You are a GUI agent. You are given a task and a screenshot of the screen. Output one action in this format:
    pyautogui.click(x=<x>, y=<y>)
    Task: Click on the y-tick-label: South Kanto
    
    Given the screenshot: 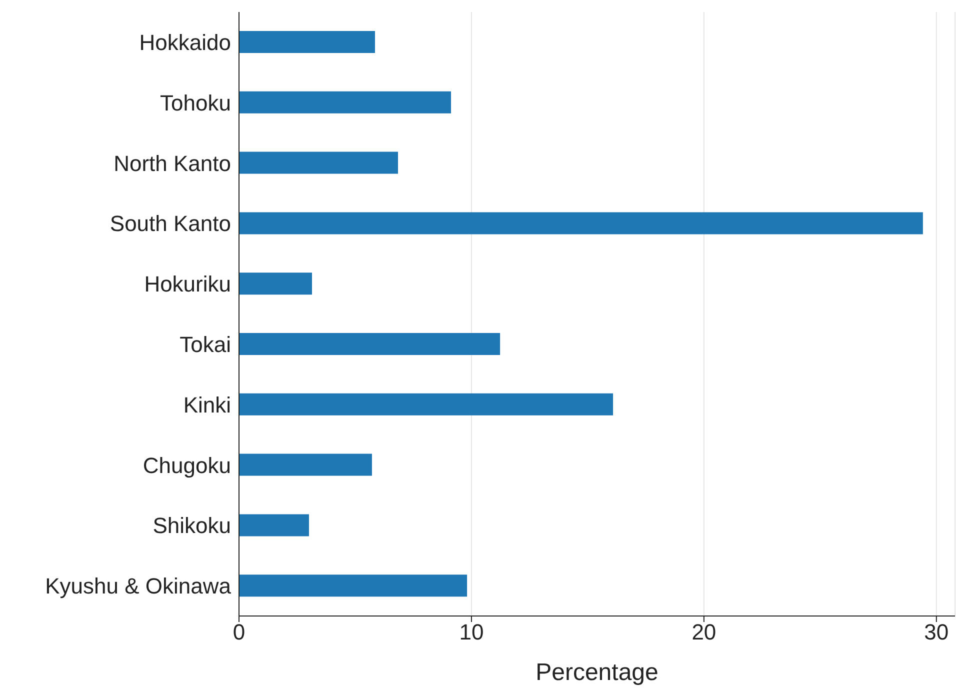 What is the action you would take?
    pyautogui.click(x=170, y=223)
    